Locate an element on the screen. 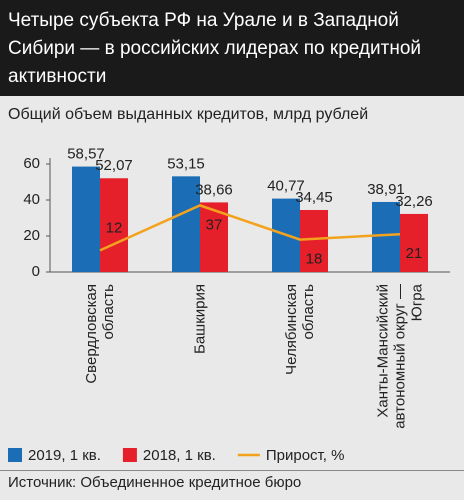 The width and height of the screenshot is (464, 500). legend-label: Прирост, % is located at coordinates (305, 455).